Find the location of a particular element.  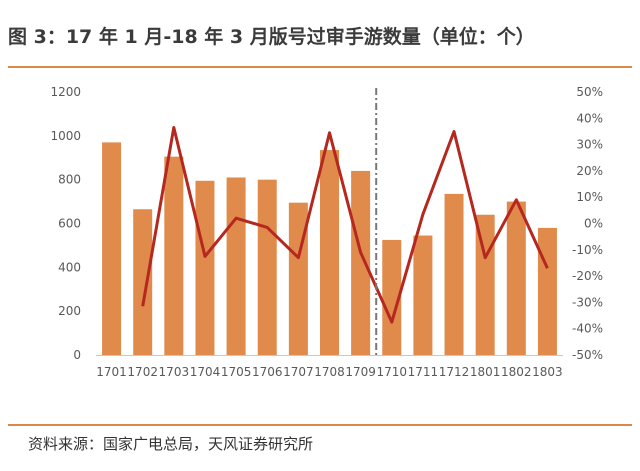

source-divider is located at coordinates (320, 425).